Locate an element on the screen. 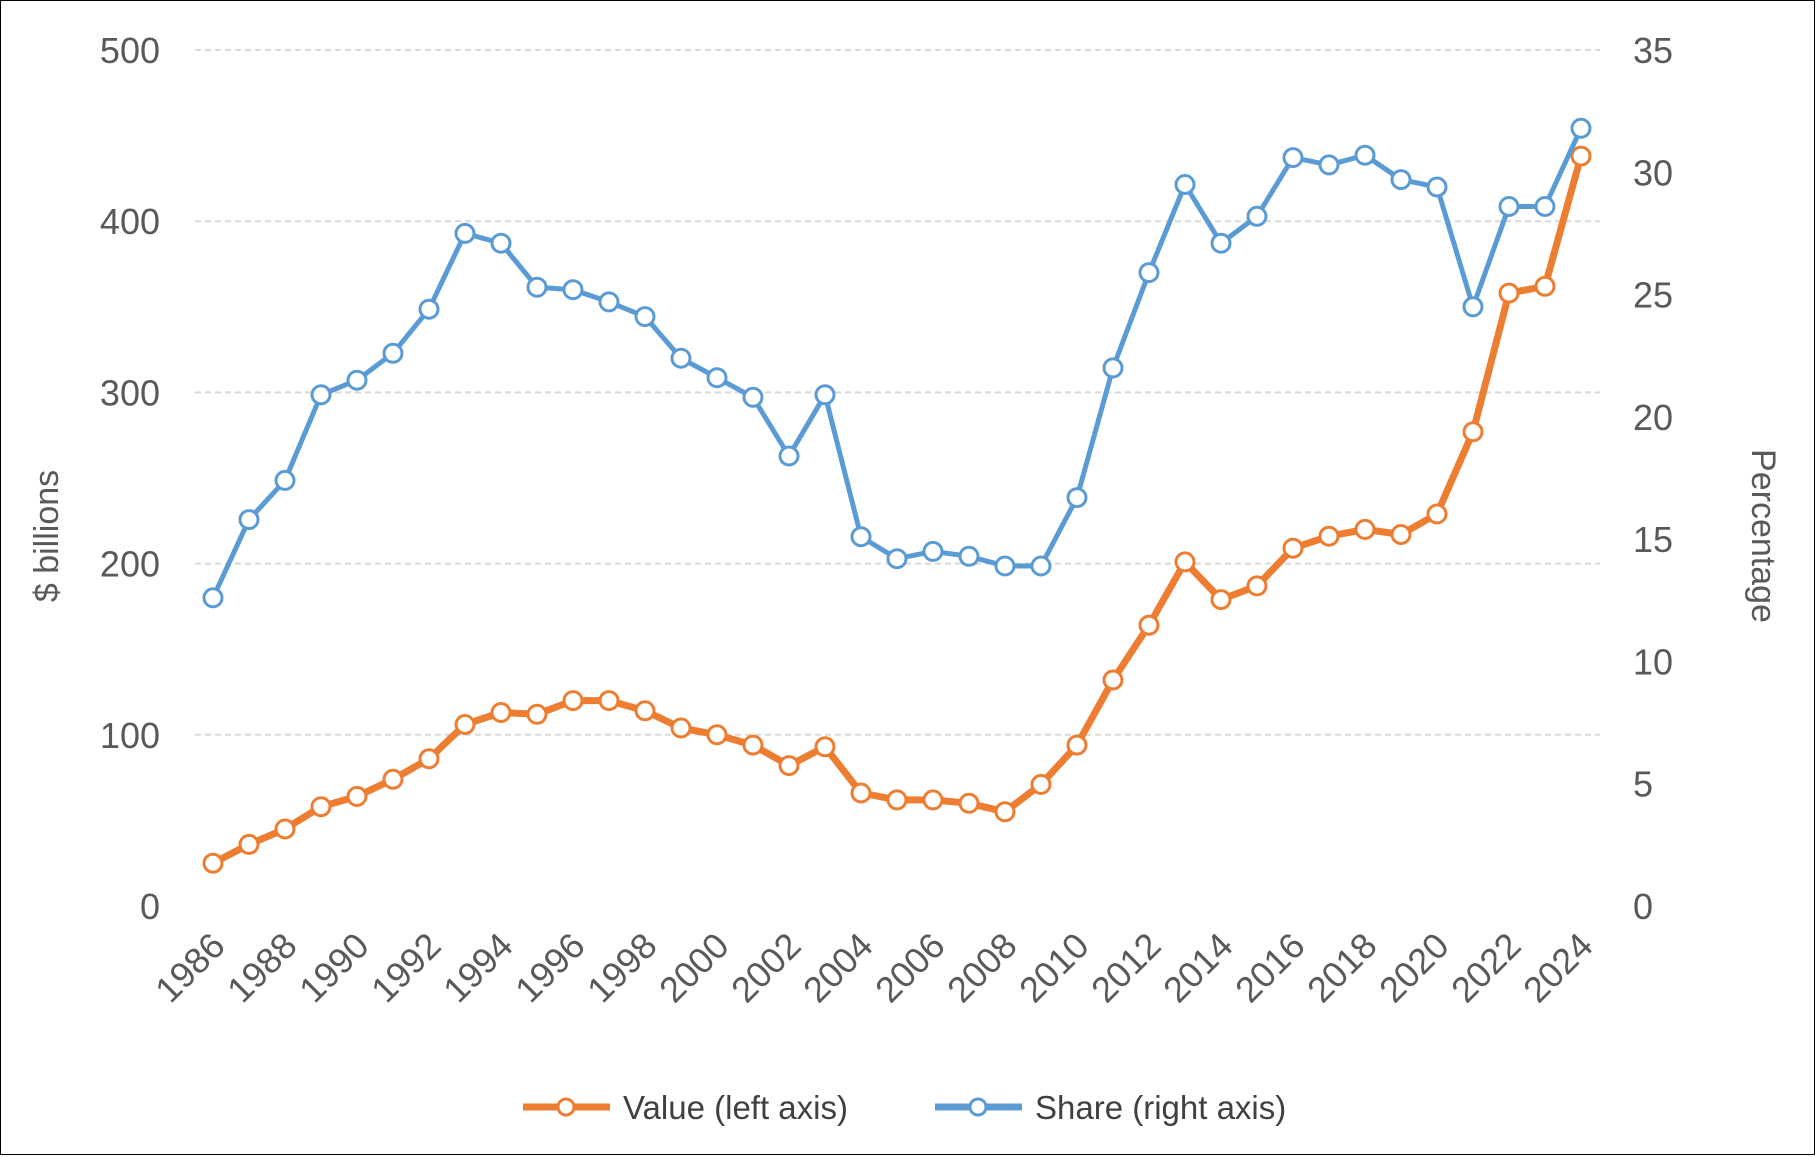  x-tick-label: 1986 is located at coordinates (190, 968).